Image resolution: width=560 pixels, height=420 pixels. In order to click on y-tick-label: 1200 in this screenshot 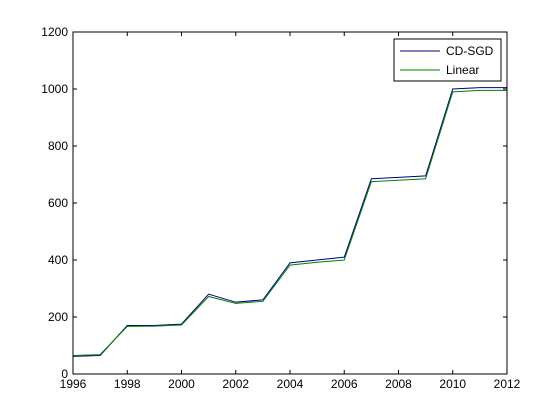, I will do `click(54, 32)`.